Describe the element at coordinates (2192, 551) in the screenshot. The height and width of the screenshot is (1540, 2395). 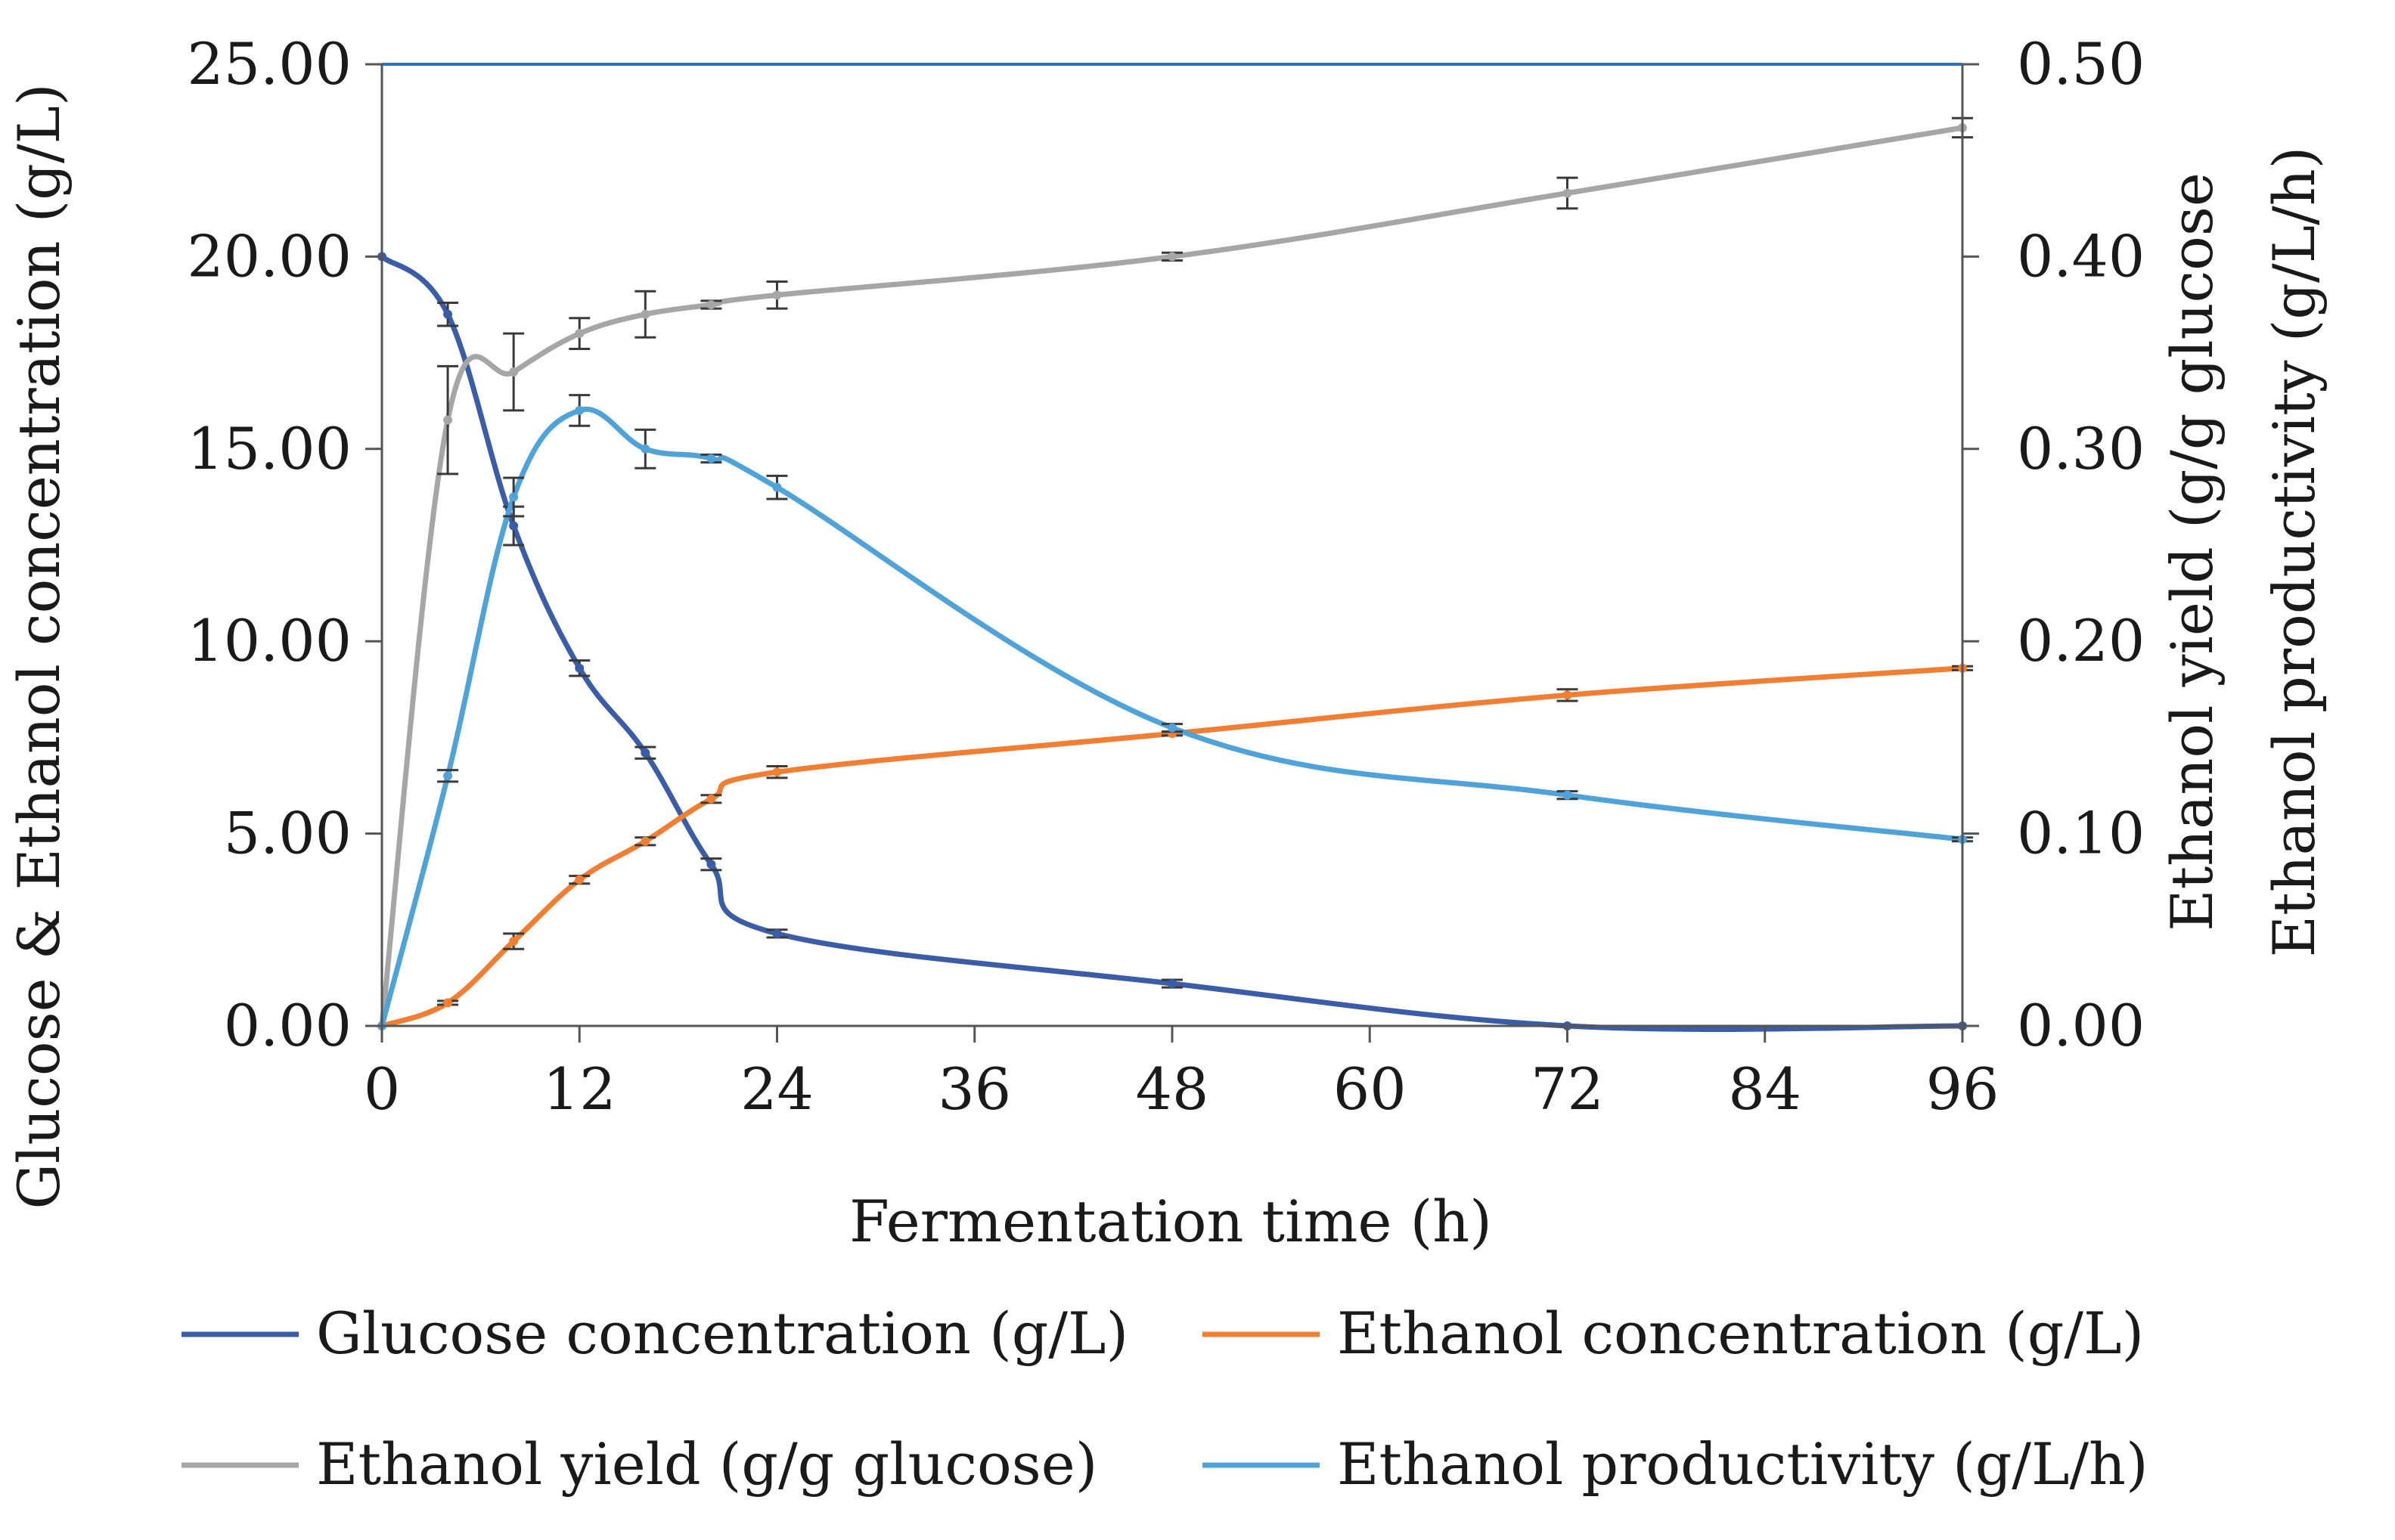
I see `y-axis-right-title-line1: Ethanol yield (g/g glucose` at that location.